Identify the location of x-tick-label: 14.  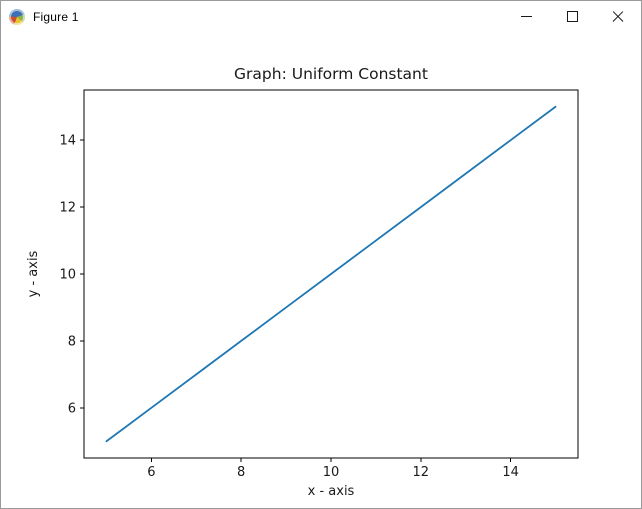
(510, 472).